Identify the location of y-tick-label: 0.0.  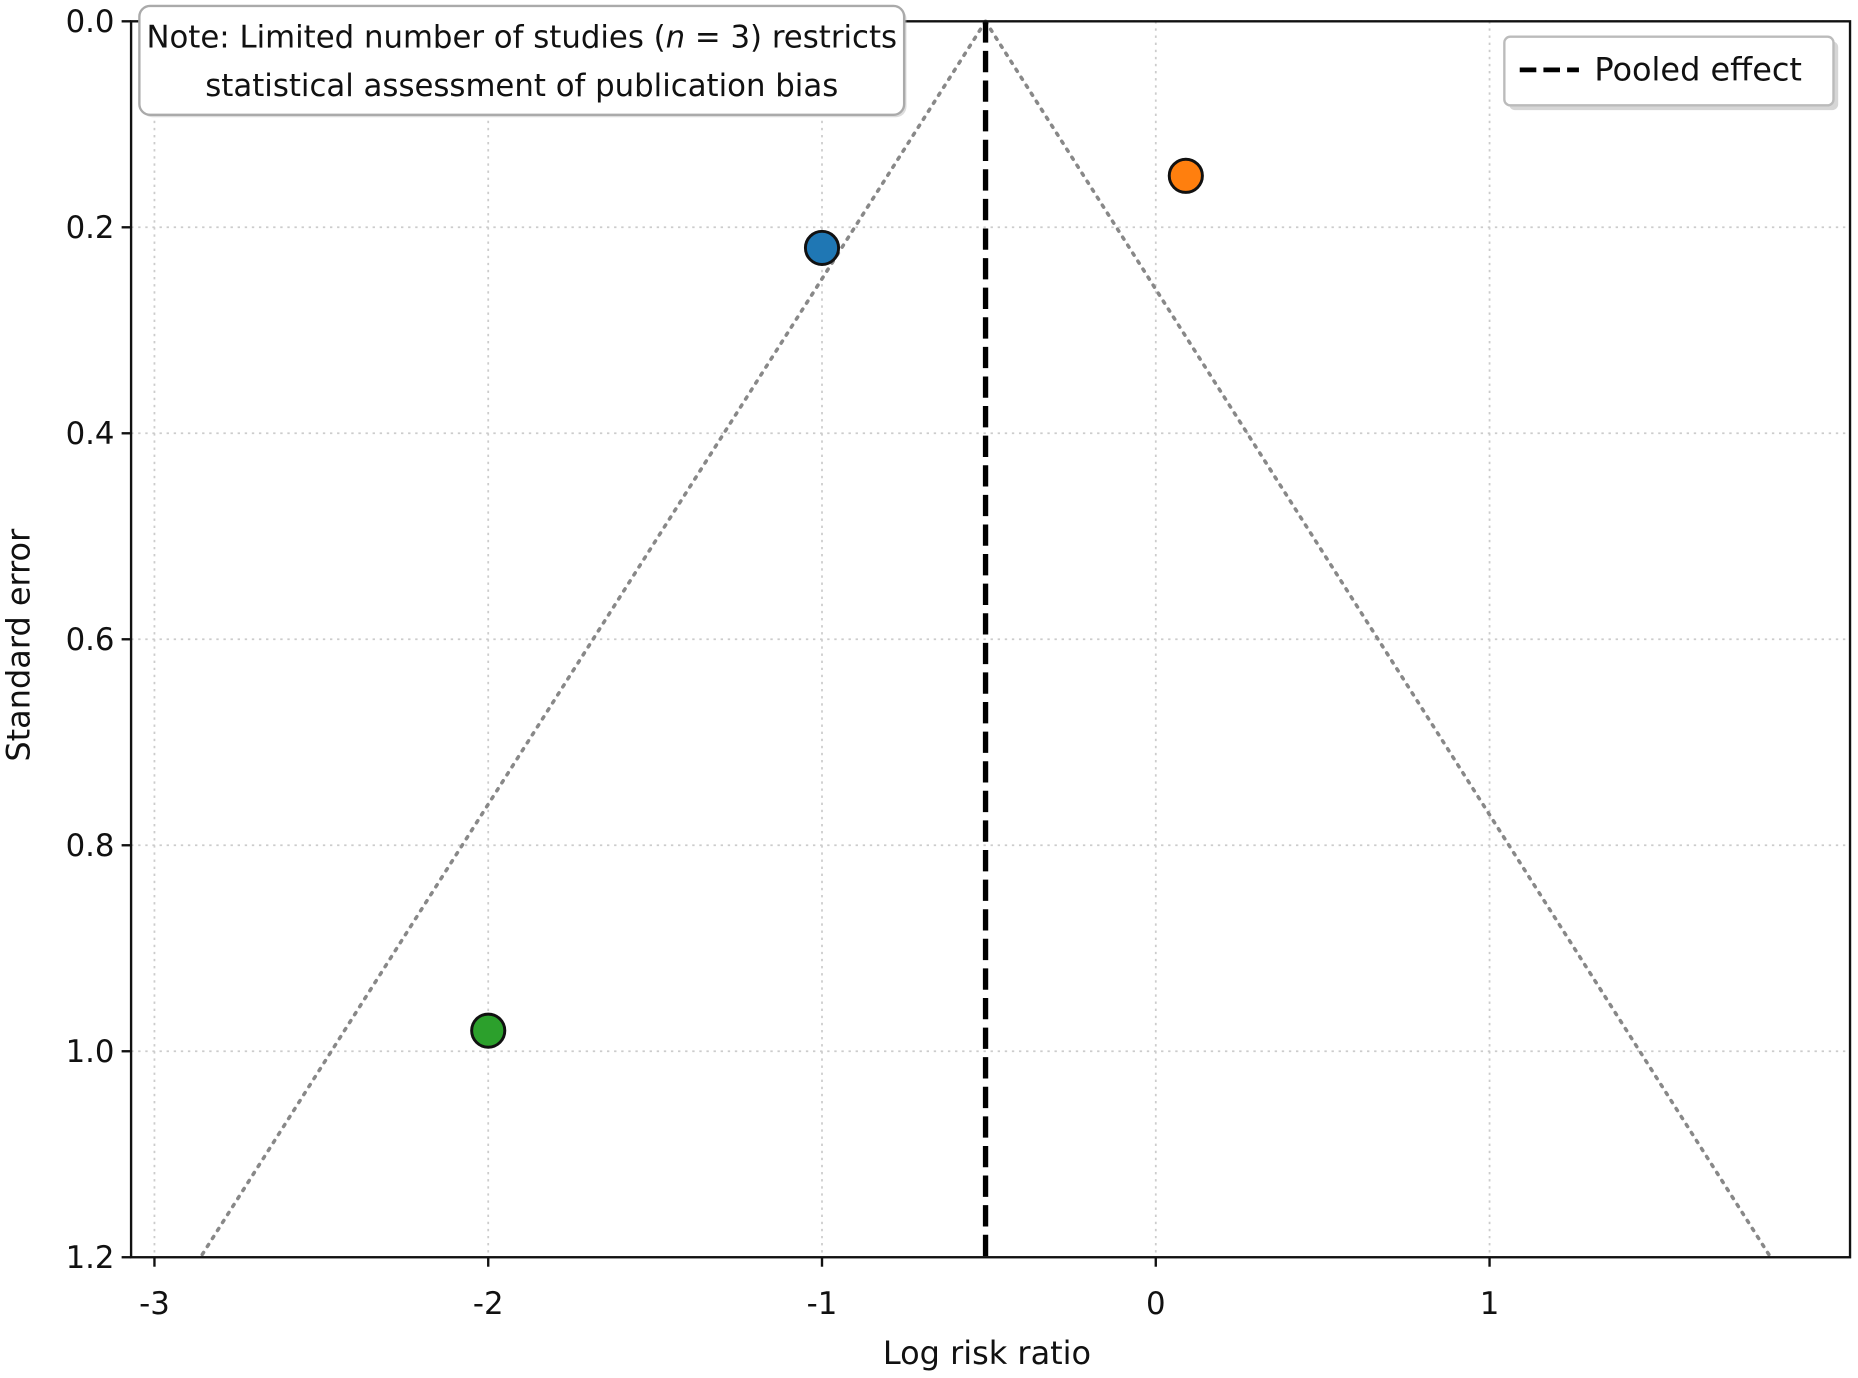
(90, 22).